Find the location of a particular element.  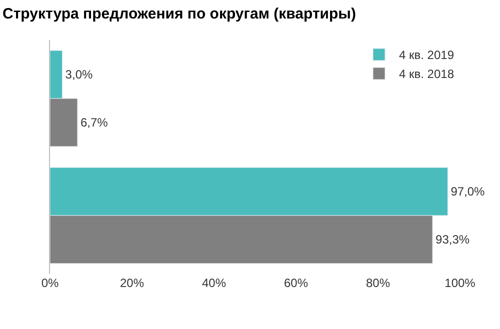

legend-label: 4 кв. 2019 is located at coordinates (426, 55).